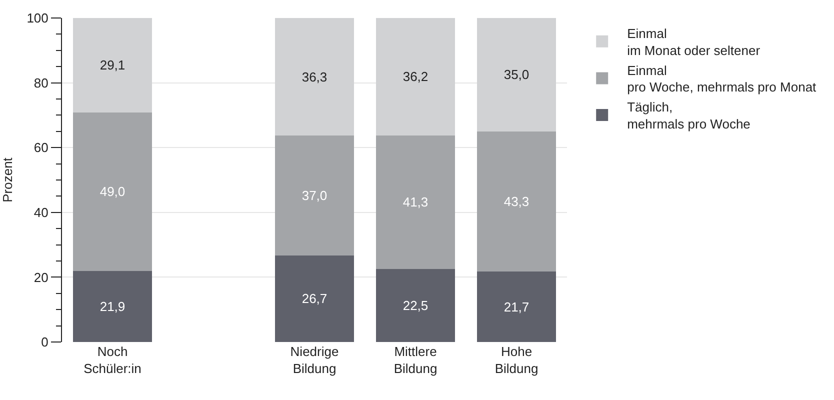 Image resolution: width=834 pixels, height=400 pixels. What do you see at coordinates (314, 360) in the screenshot?
I see `x-tick-label: Niedrige Bildung` at bounding box center [314, 360].